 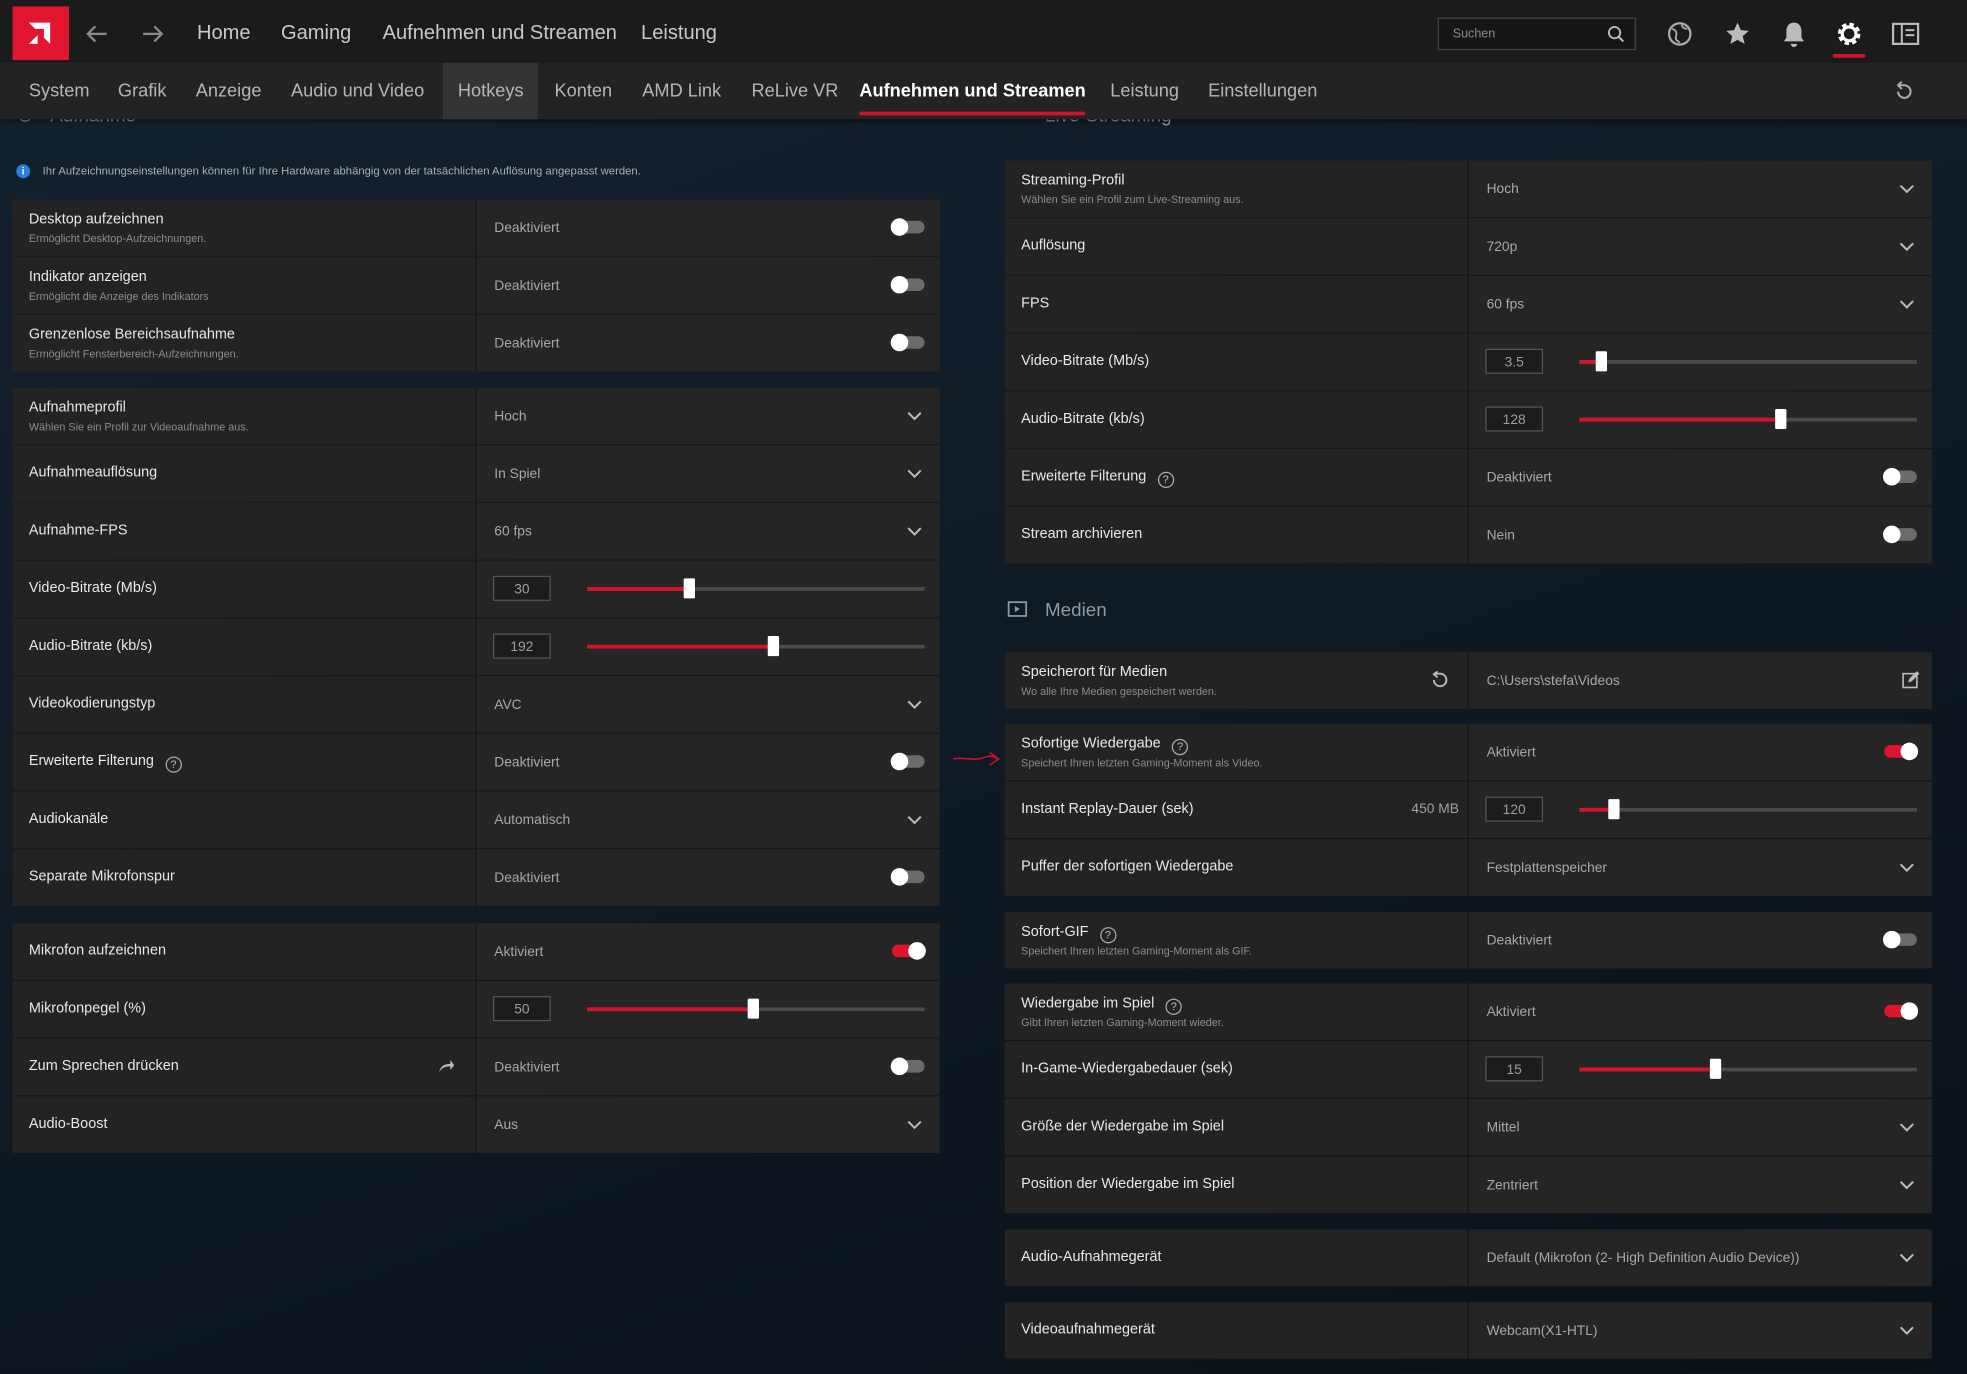 I want to click on reset-button, so click(x=1904, y=91).